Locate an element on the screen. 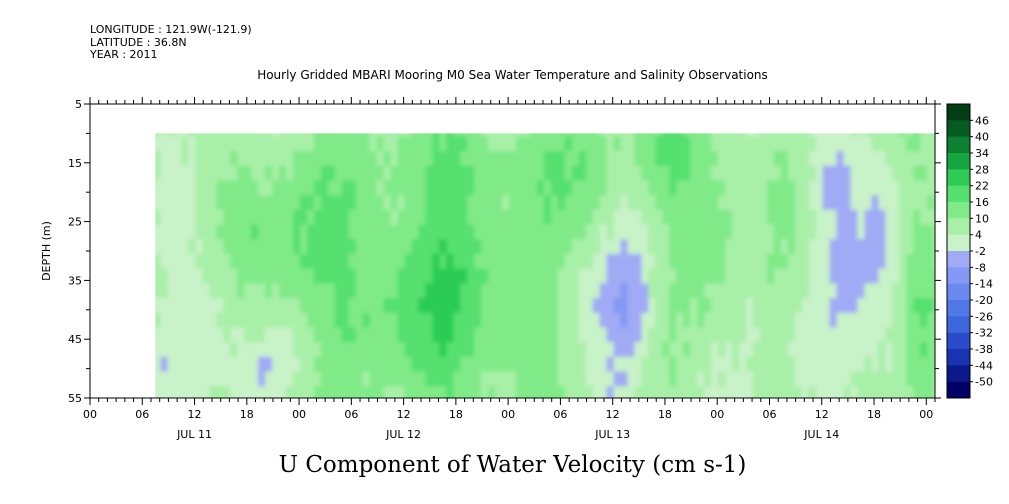 Image resolution: width=1009 pixels, height=504 pixels. variable-label: U Component of Water Velocity (cm s-1) is located at coordinates (512, 465).